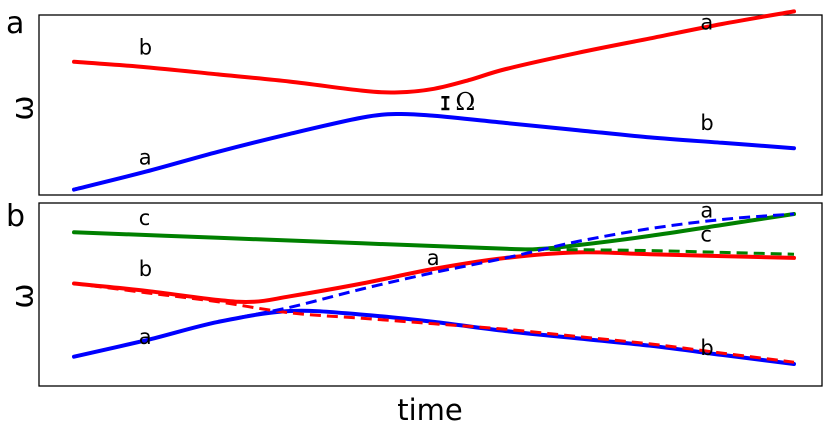  What do you see at coordinates (145, 157) in the screenshot?
I see `panel-a-curve-label-2: a` at bounding box center [145, 157].